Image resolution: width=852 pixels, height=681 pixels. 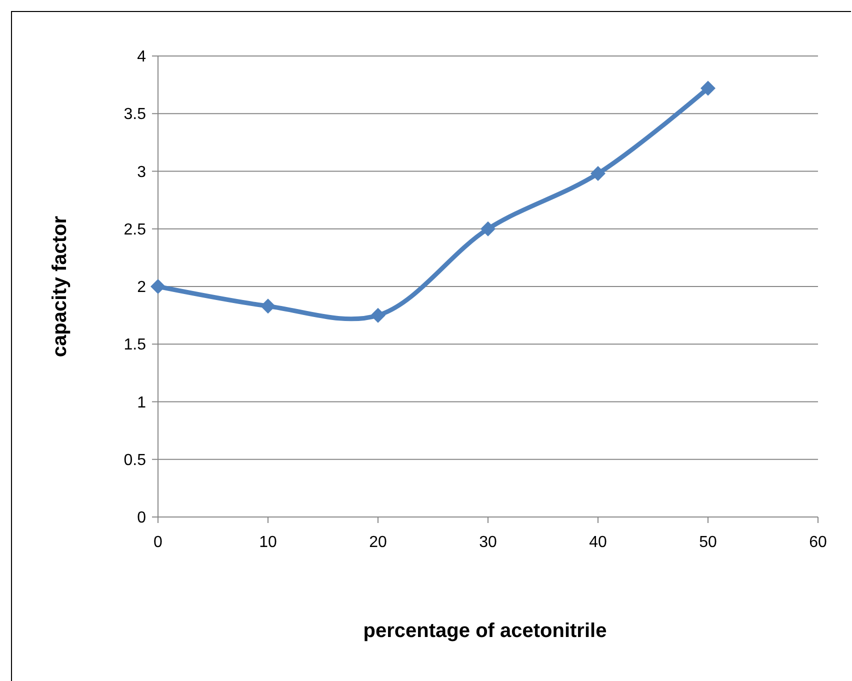 I want to click on y-tick-label: 1.5, so click(x=135, y=345).